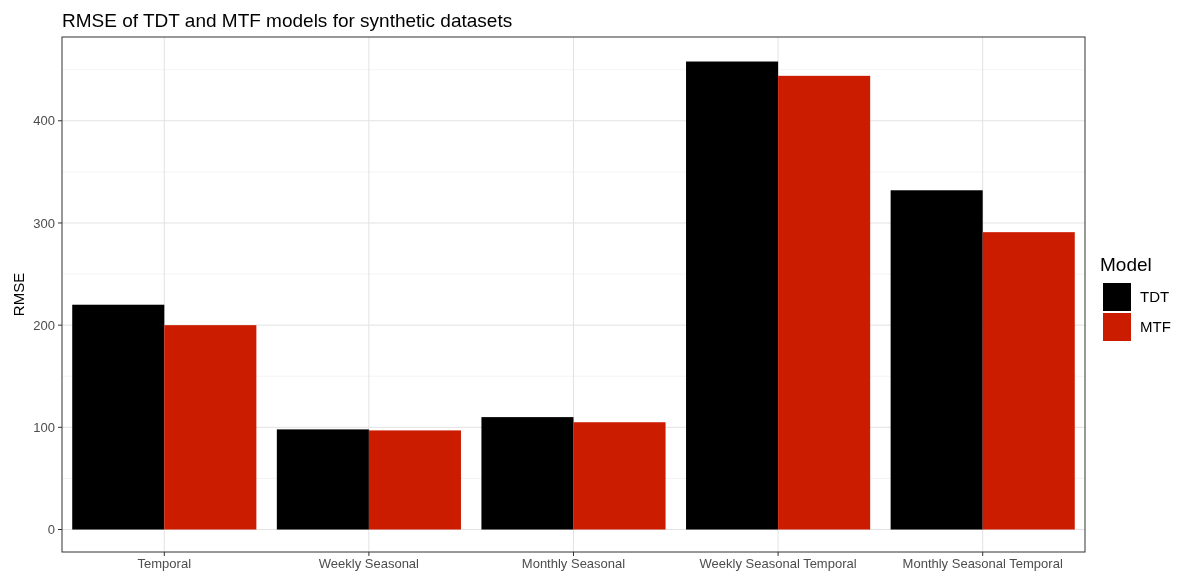 The width and height of the screenshot is (1184, 578). Describe the element at coordinates (51, 530) in the screenshot. I see `y-tick-label: 0` at that location.